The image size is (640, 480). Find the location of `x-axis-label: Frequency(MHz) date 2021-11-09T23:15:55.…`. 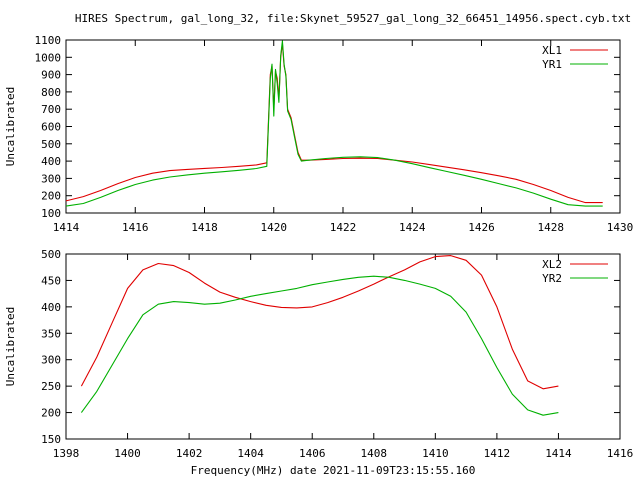

x-axis-label: Frequency(MHz) date 2021-11-09T23:15:55.… is located at coordinates (333, 470).